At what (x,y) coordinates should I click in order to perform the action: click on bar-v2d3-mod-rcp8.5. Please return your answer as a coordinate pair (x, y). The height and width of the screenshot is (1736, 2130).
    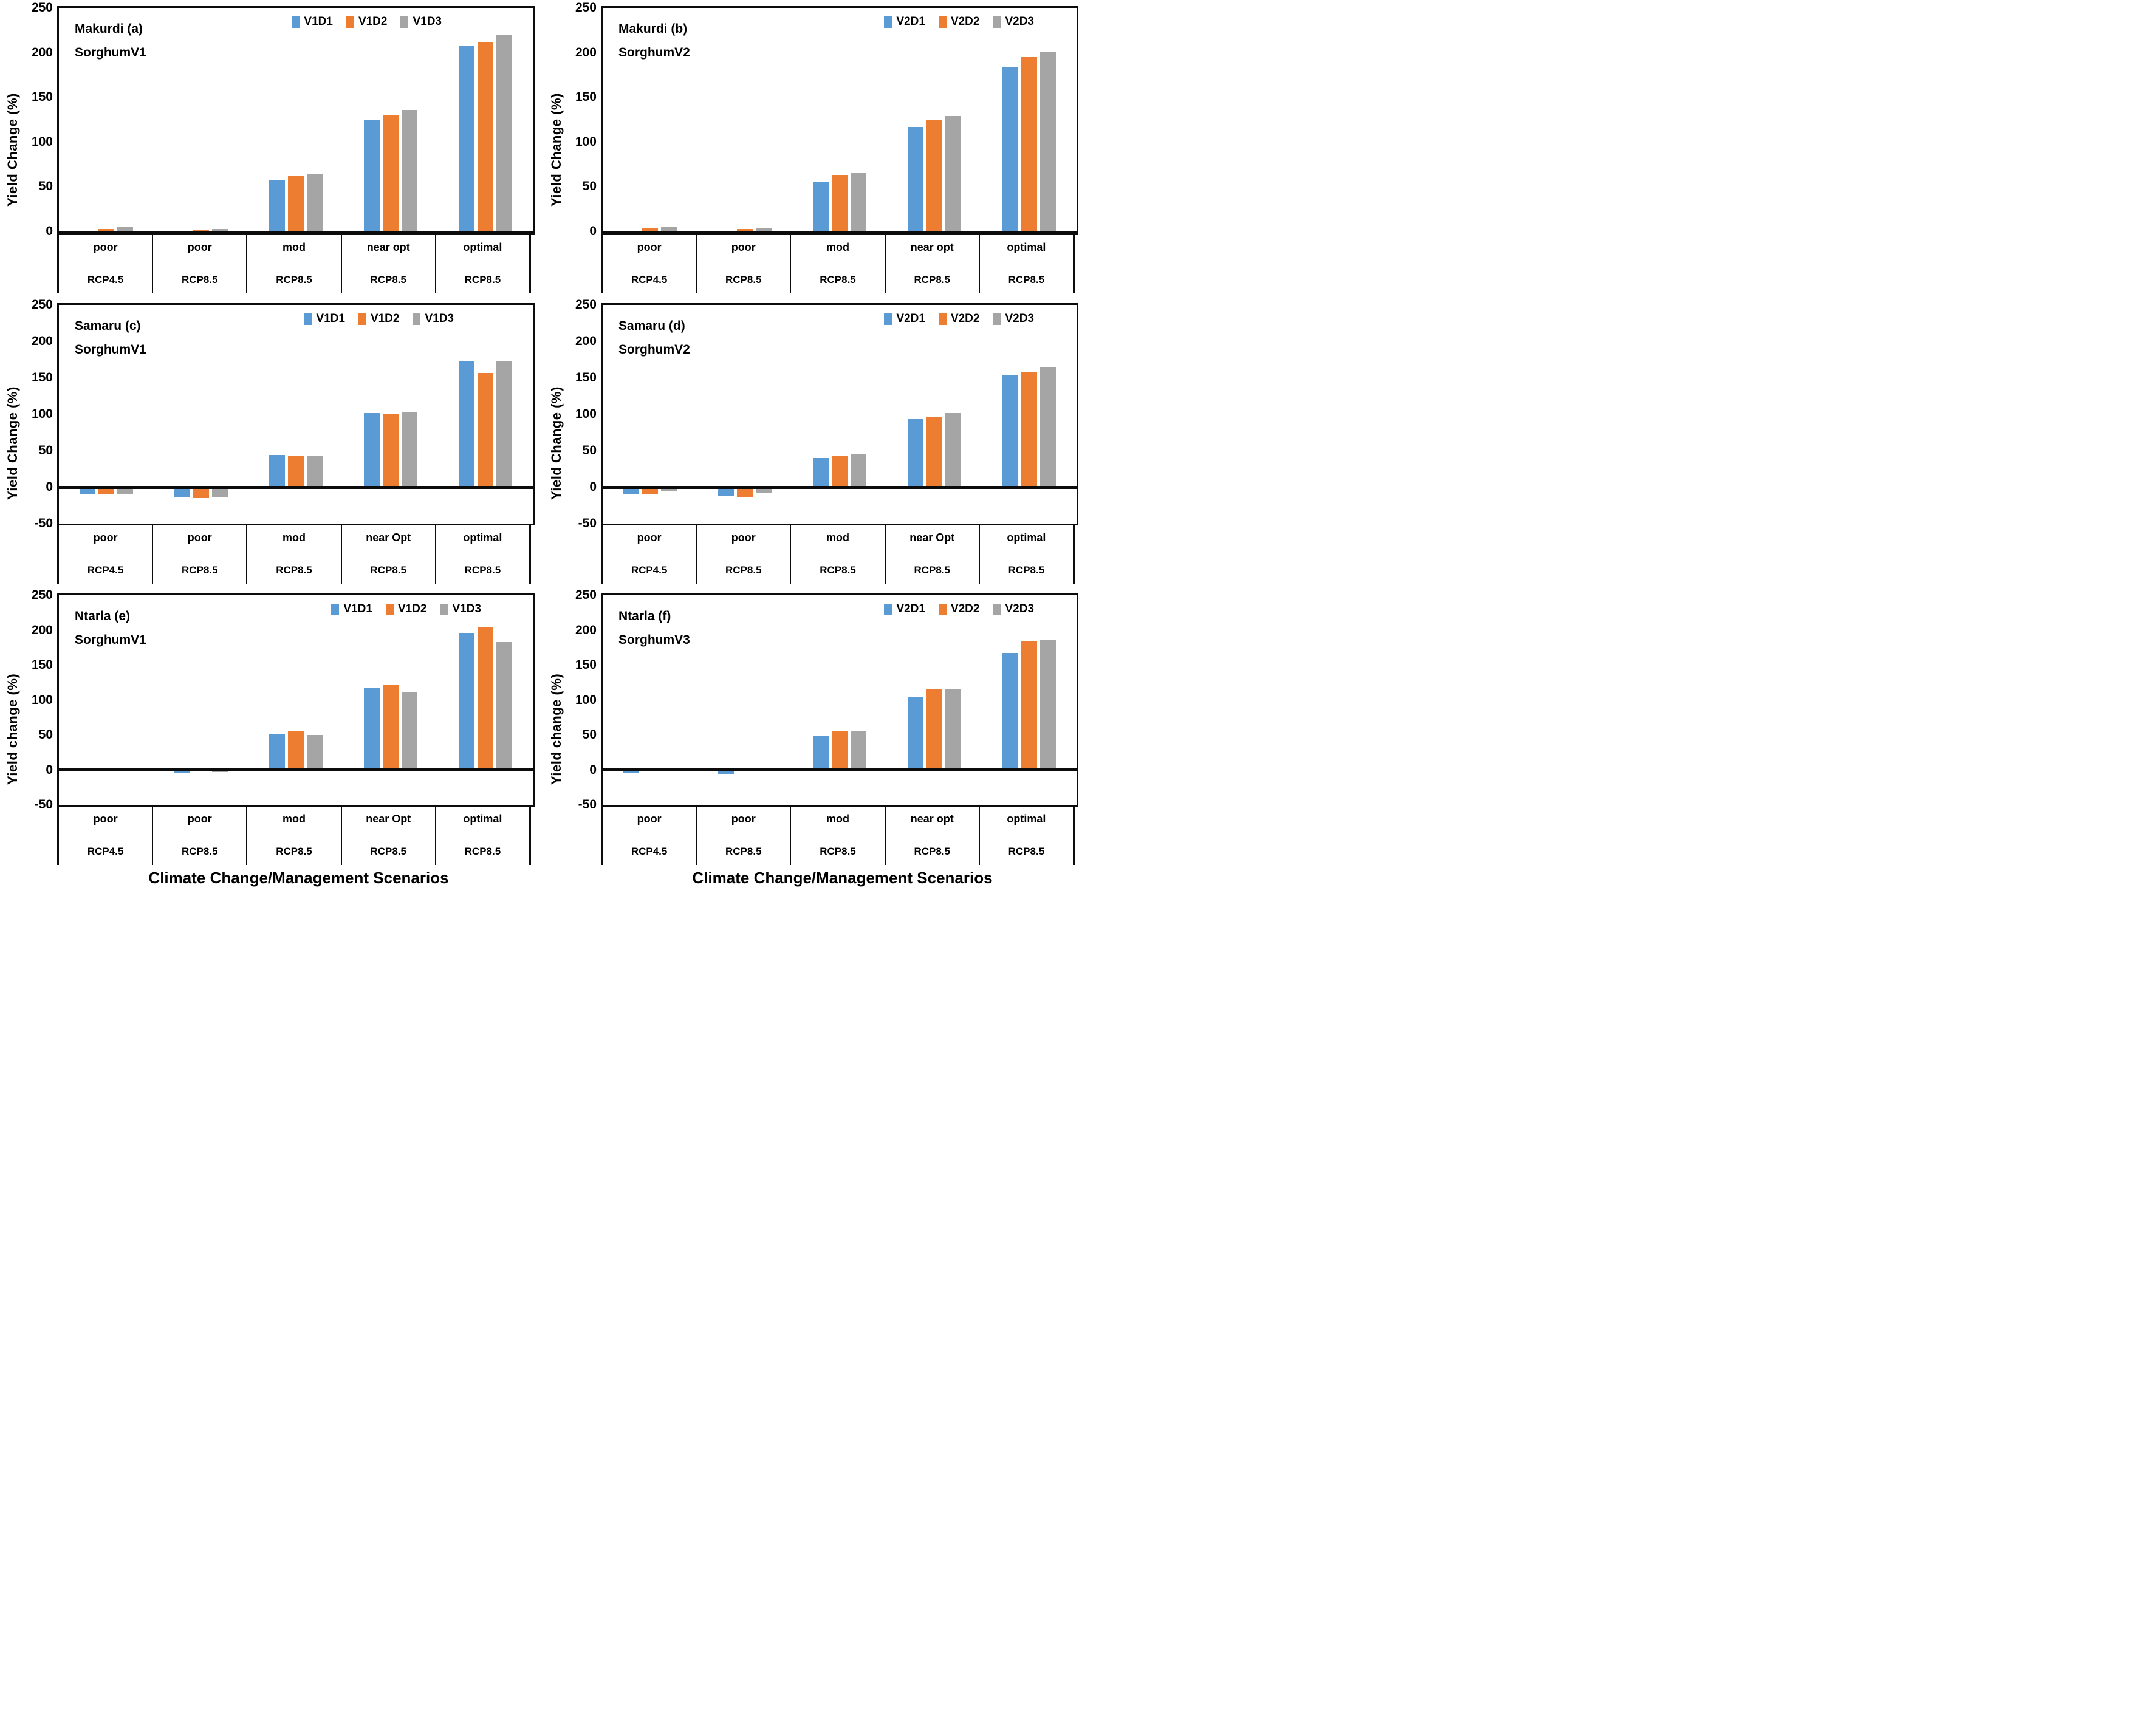
    Looking at the image, I should click on (858, 751).